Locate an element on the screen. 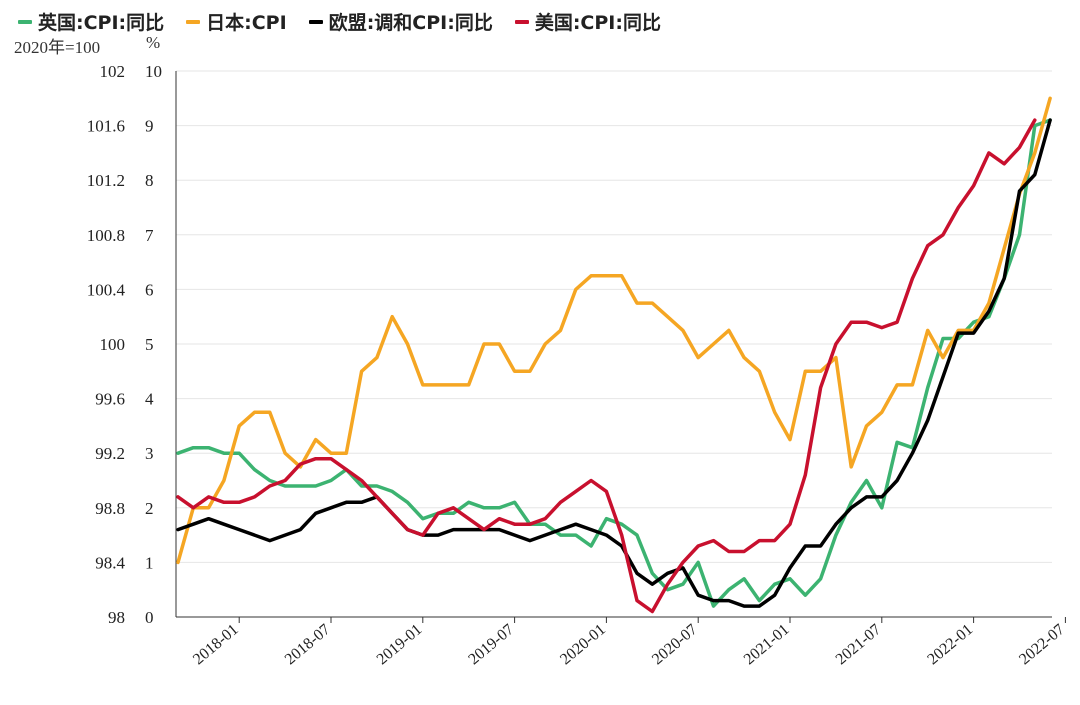 Image resolution: width=1080 pixels, height=705 pixels. left-tick-label: 100.4 is located at coordinates (106, 289).